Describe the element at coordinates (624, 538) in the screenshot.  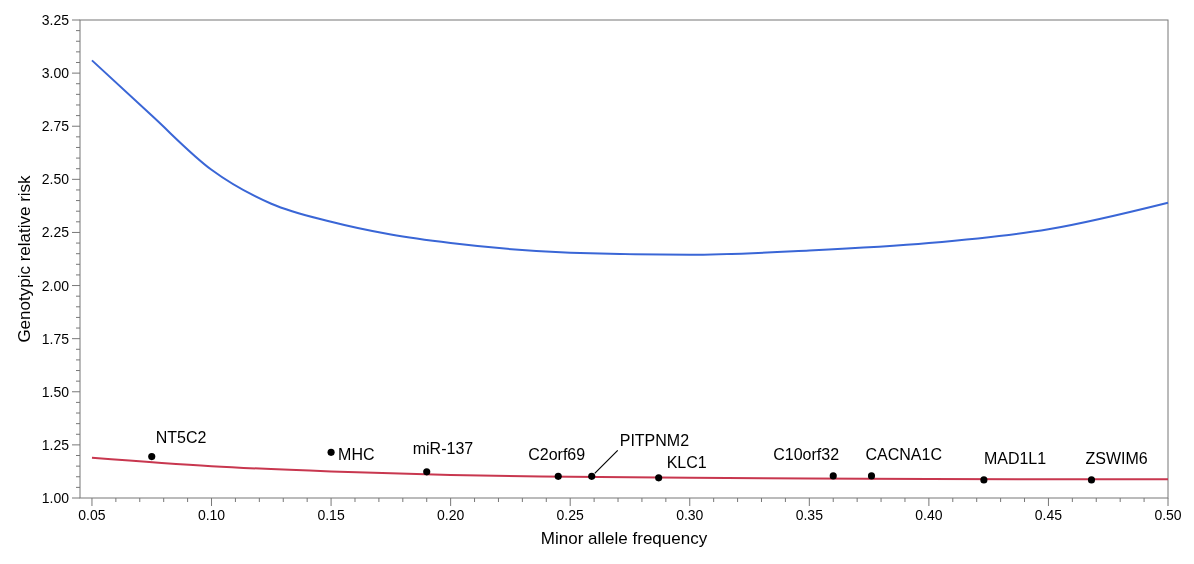
I see `x-axis-title: Minor allele frequency` at that location.